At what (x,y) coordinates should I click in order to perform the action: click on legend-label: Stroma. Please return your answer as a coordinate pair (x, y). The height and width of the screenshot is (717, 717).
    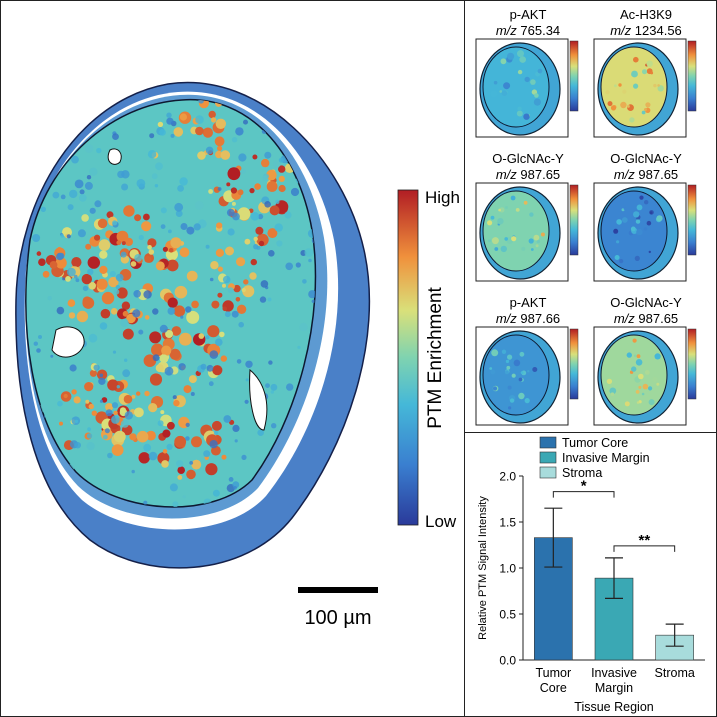
    Looking at the image, I should click on (582, 473).